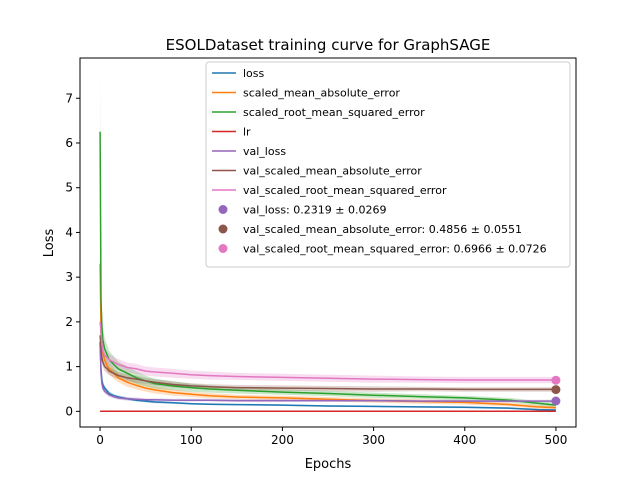 This screenshot has height=480, width=640. I want to click on x-tick-label: 300, so click(373, 440).